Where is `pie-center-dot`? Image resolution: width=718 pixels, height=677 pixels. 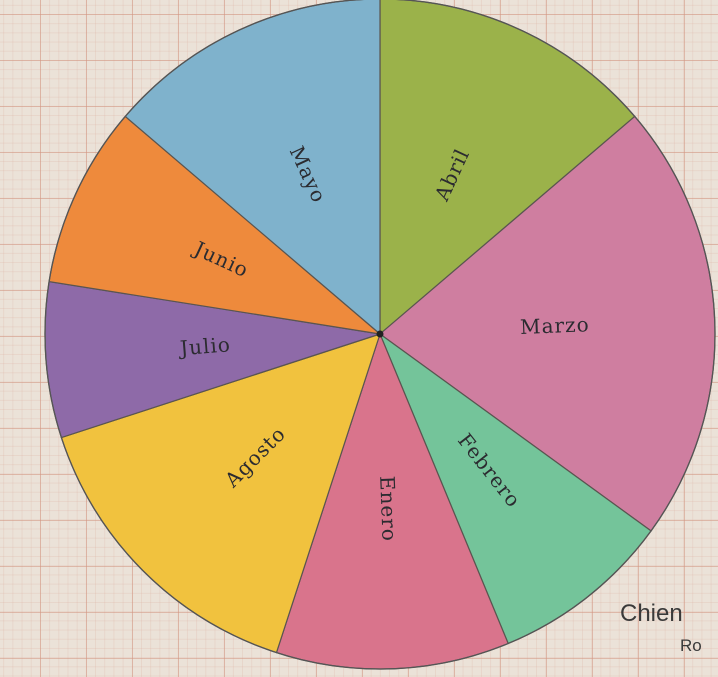
pie-center-dot is located at coordinates (380, 334).